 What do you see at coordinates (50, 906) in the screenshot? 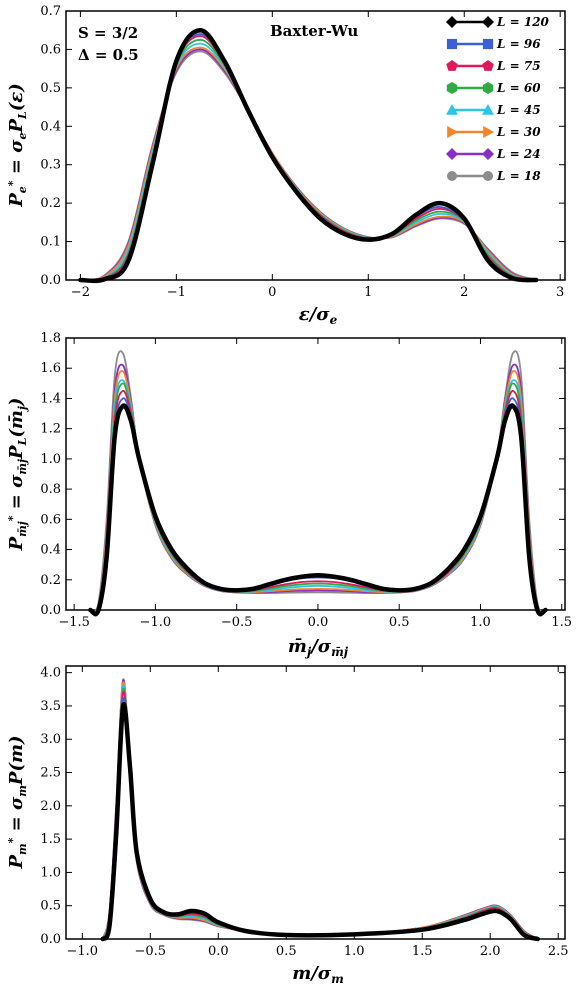
I see `y-tick-label: 0.5` at bounding box center [50, 906].